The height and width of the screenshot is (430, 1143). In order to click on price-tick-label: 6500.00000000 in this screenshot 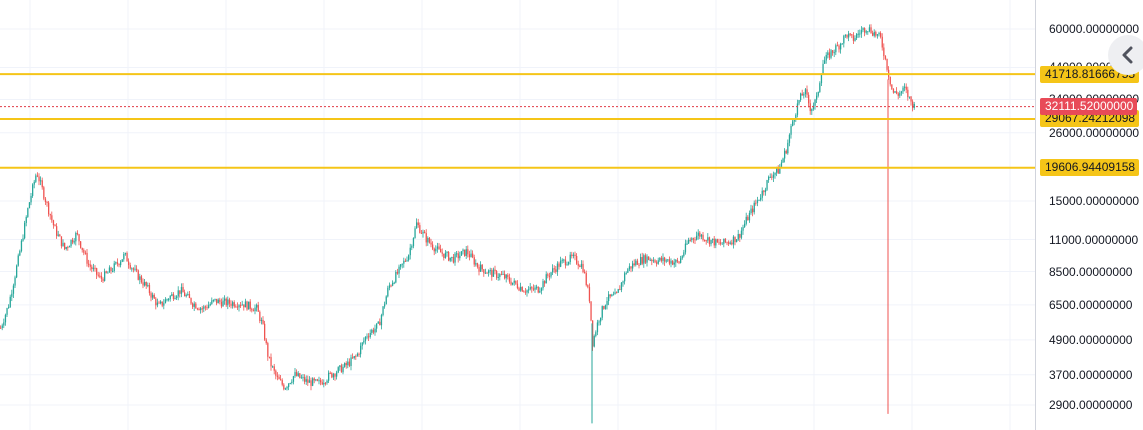, I will do `click(1091, 304)`.